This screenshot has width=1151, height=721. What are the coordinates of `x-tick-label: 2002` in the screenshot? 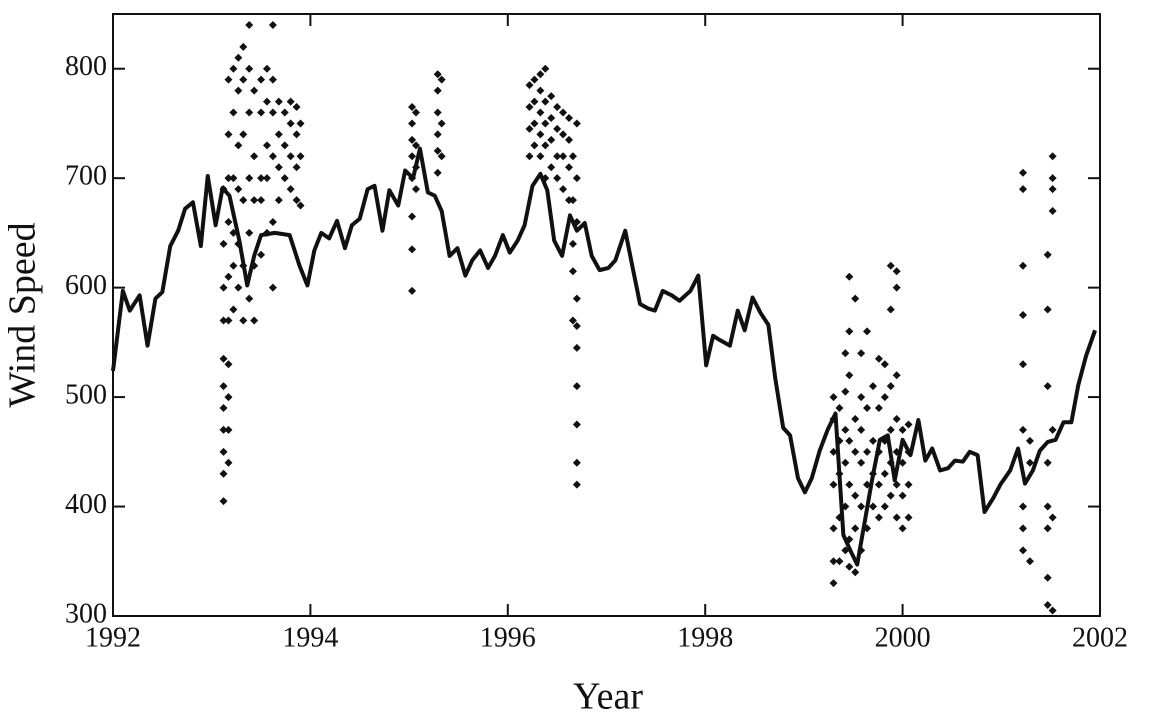 It's located at (1100, 637).